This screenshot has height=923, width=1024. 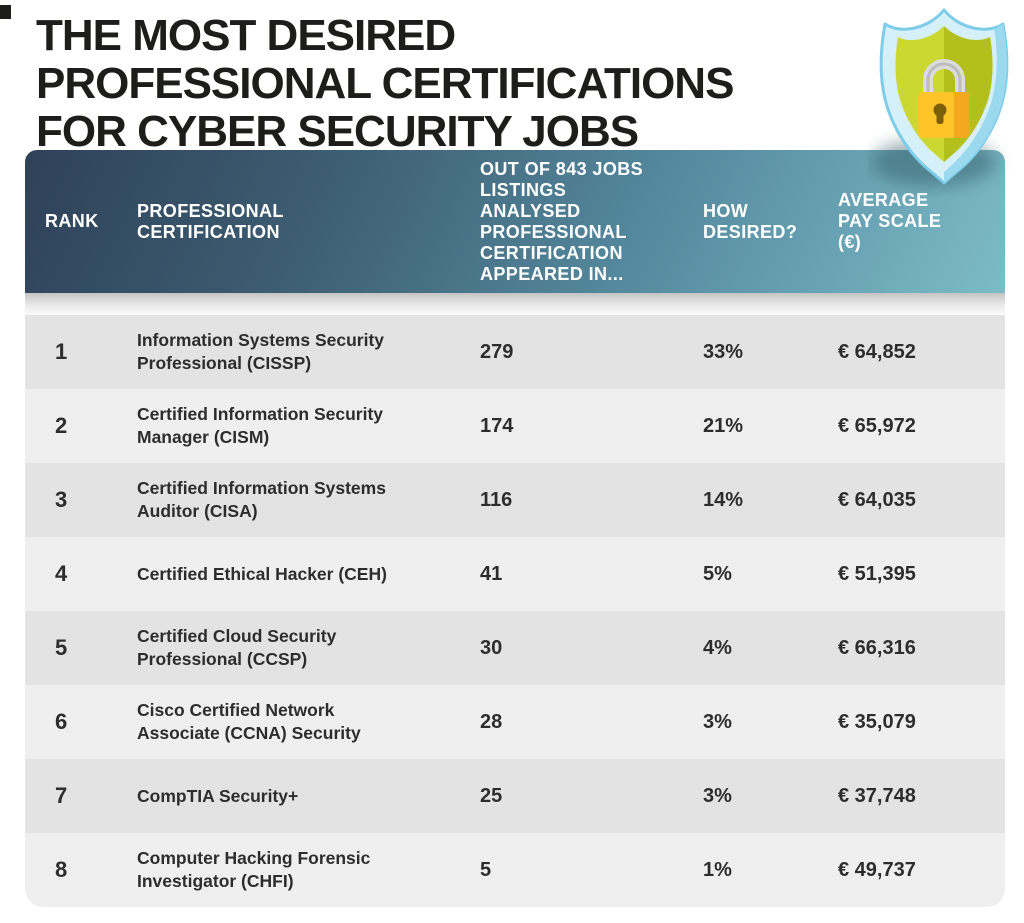 I want to click on title-line-2: PROFESSIONAL CERTIFICATIONS, so click(x=385, y=83).